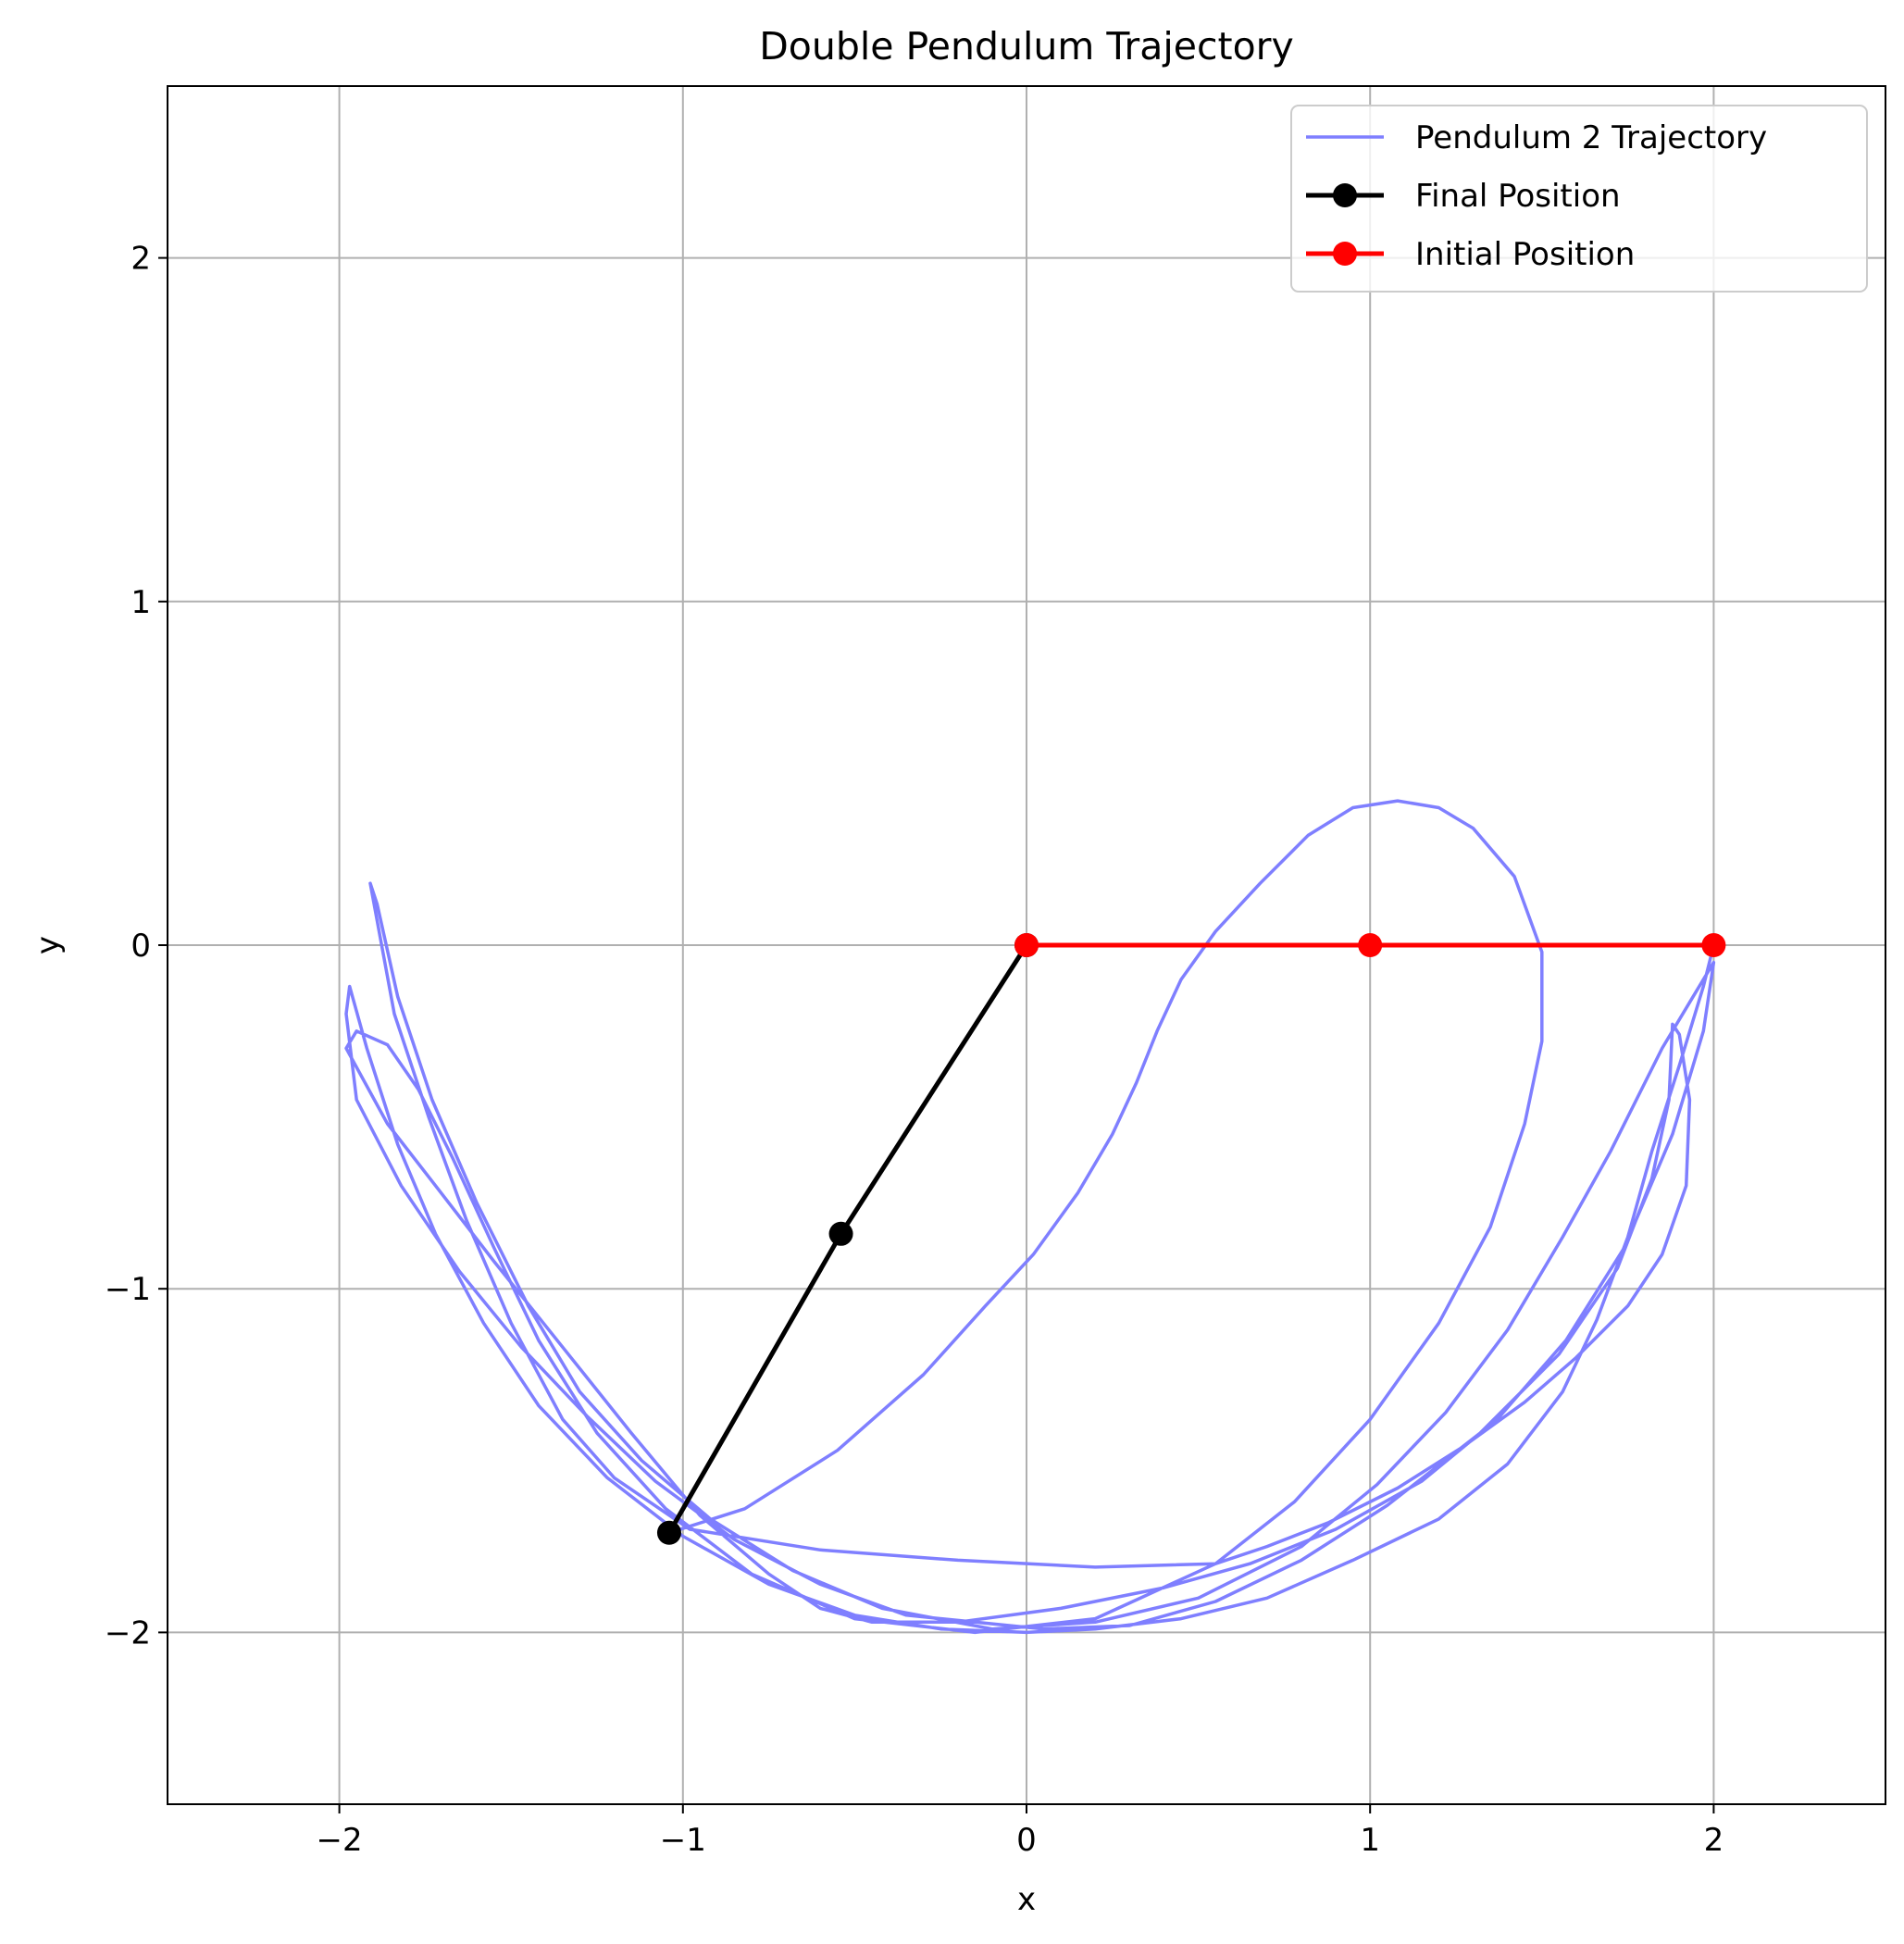 The height and width of the screenshot is (1944, 1904). I want to click on initial-position-series, so click(1370, 945).